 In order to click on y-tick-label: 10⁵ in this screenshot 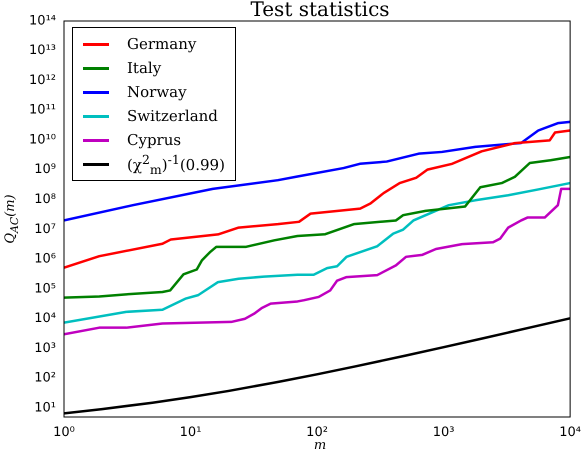, I will do `click(45, 288)`.